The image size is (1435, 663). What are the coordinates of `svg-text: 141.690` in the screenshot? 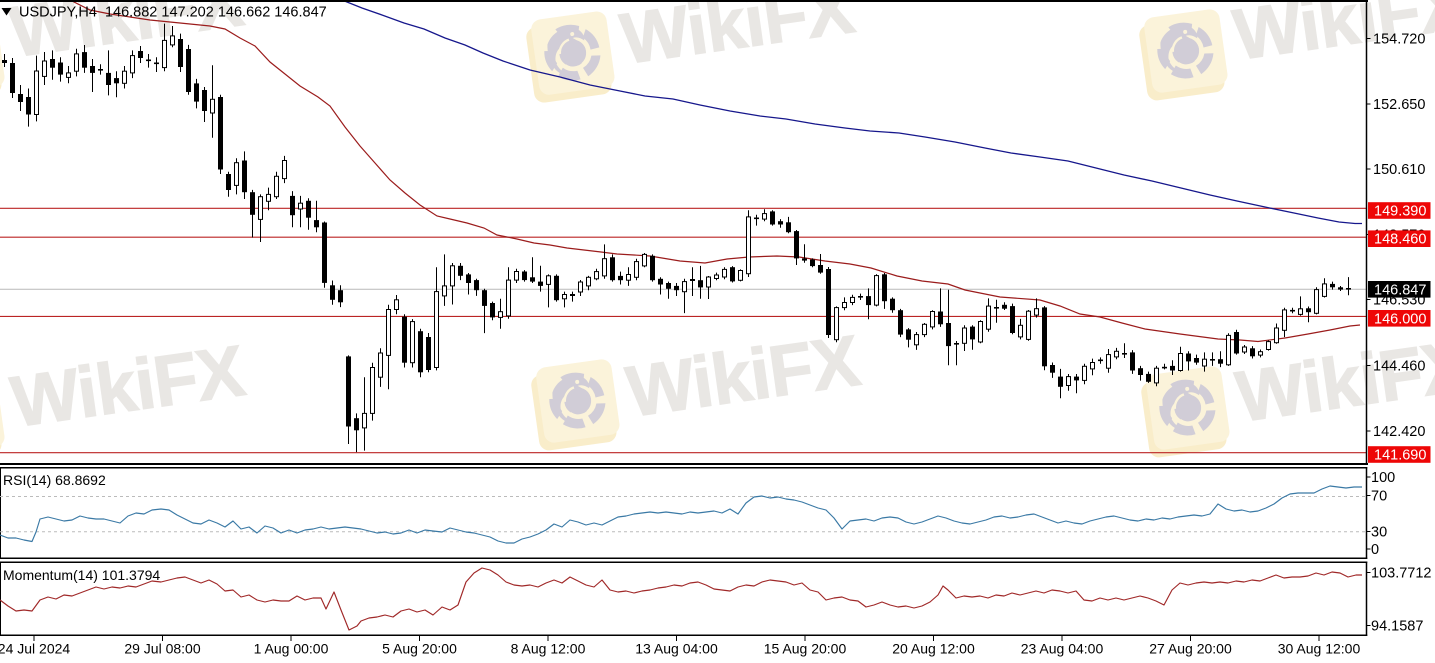 It's located at (1400, 456).